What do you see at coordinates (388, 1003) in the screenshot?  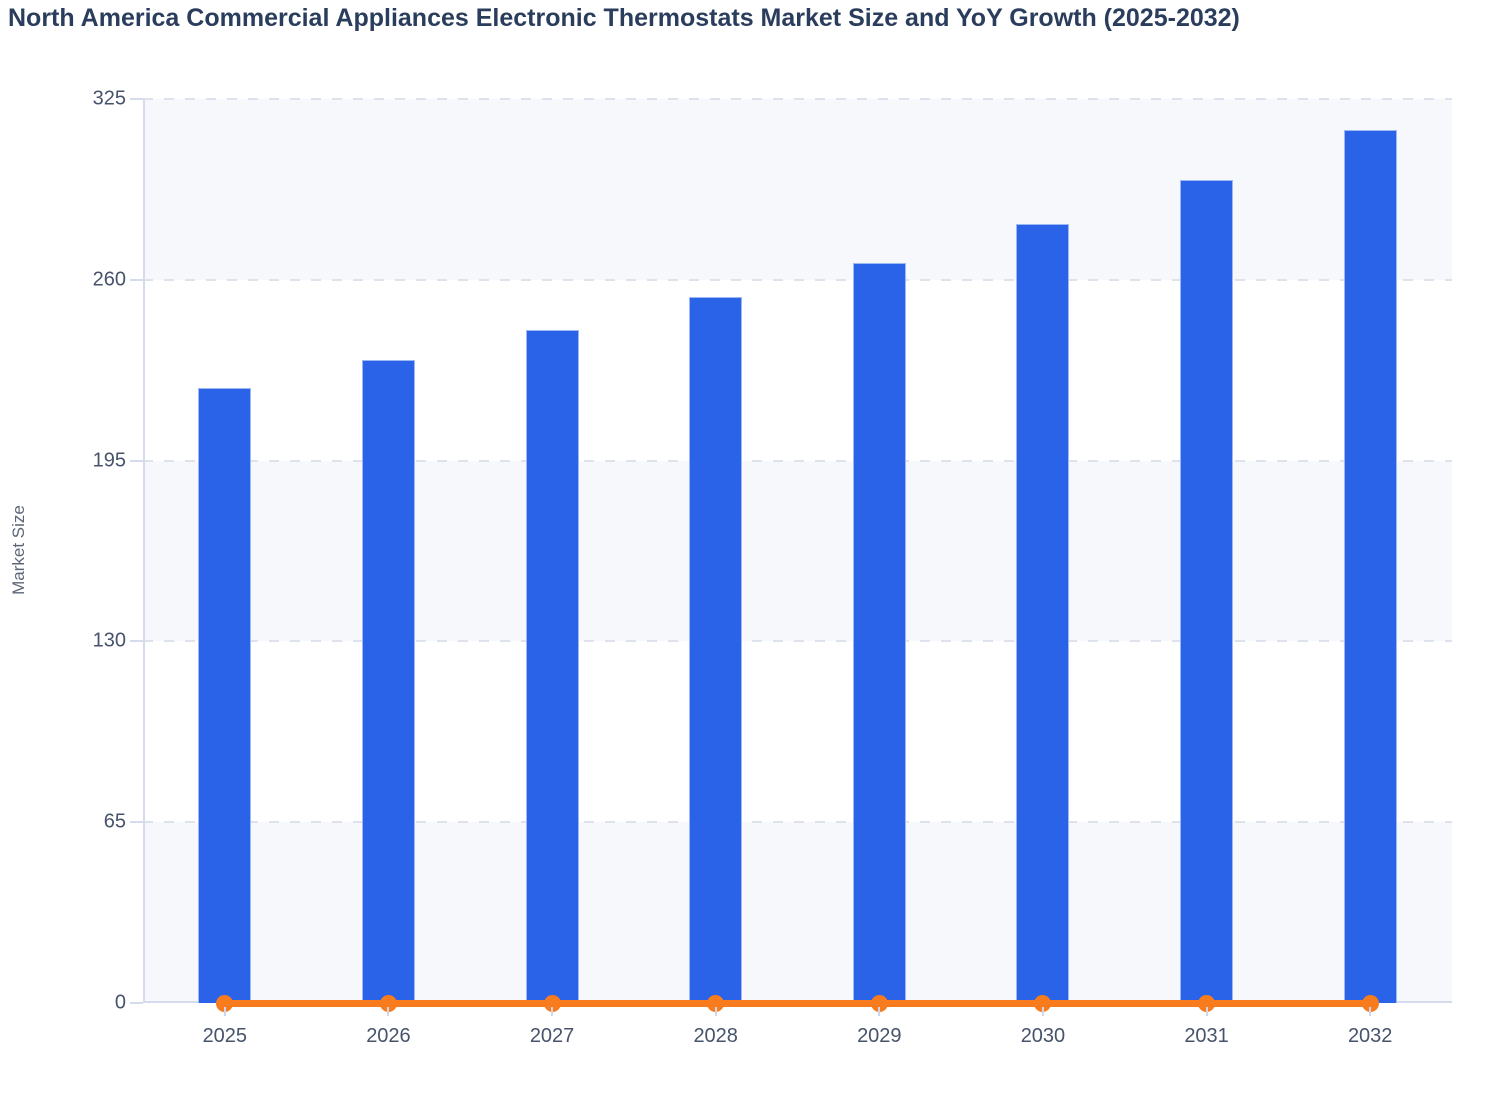 I see `yoy-growth-point-2026` at bounding box center [388, 1003].